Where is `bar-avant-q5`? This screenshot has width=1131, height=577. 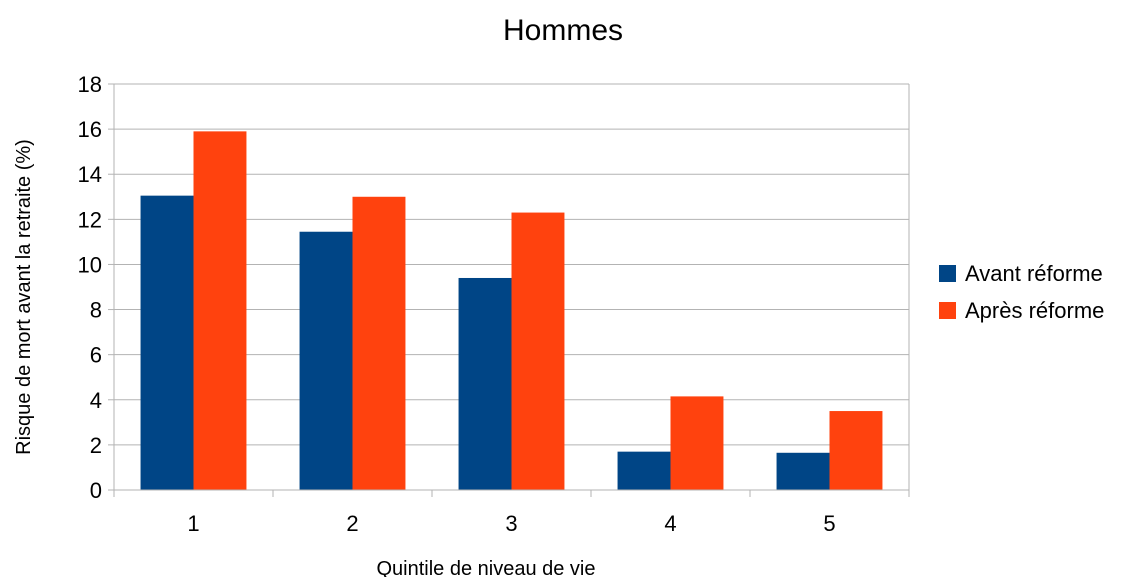
bar-avant-q5 is located at coordinates (803, 471).